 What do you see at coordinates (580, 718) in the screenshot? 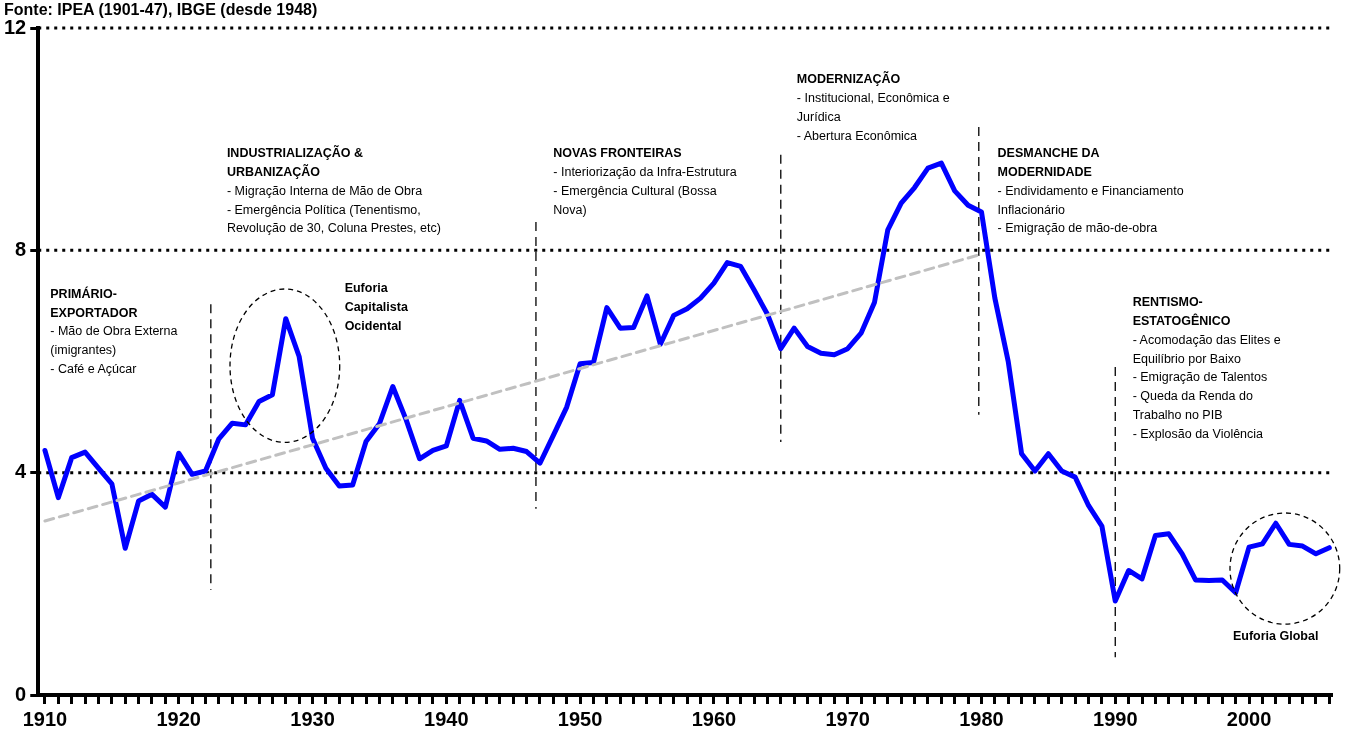
I see `x-tick-label: 1950` at bounding box center [580, 718].